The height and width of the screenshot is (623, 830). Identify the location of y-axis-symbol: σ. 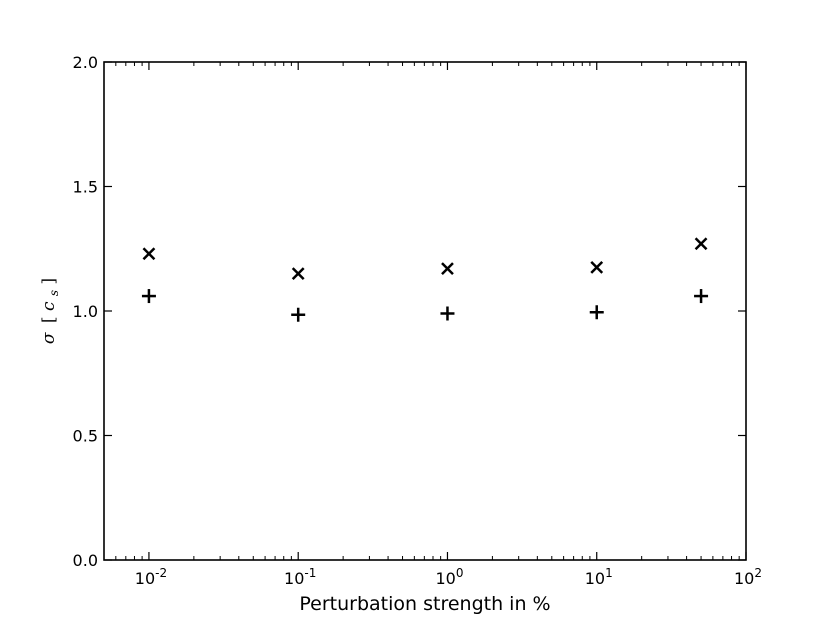
(49, 338).